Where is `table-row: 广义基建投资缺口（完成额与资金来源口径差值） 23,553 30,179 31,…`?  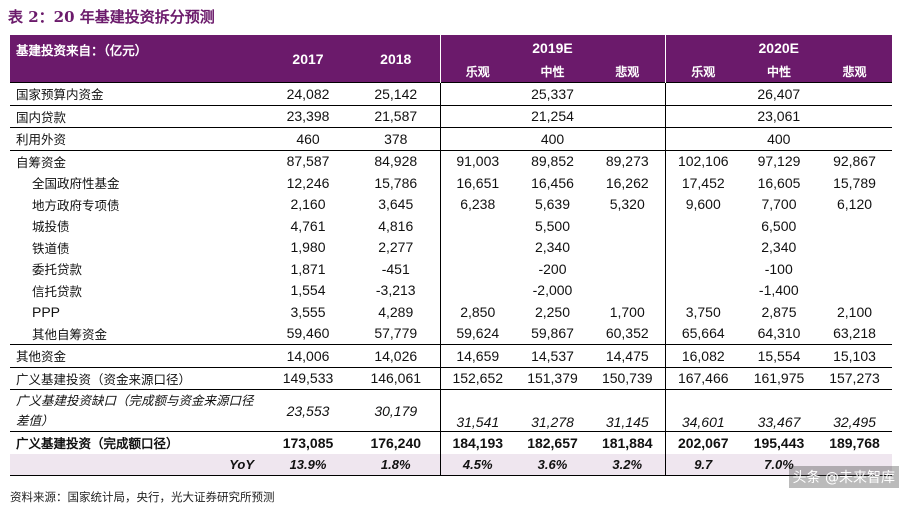
table-row: 广义基建投资缺口（完成额与资金来源口径差值） 23,553 30,179 31,… is located at coordinates (451, 410).